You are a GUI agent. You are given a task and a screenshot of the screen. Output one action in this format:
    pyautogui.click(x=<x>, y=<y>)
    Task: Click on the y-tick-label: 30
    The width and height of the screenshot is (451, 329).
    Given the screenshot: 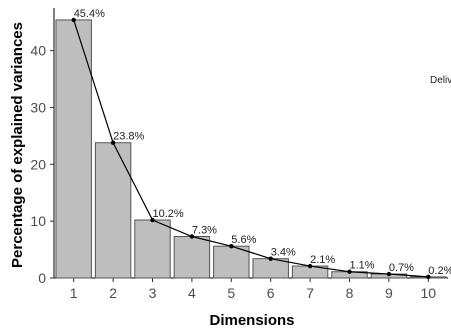 What is the action you would take?
    pyautogui.click(x=38, y=107)
    